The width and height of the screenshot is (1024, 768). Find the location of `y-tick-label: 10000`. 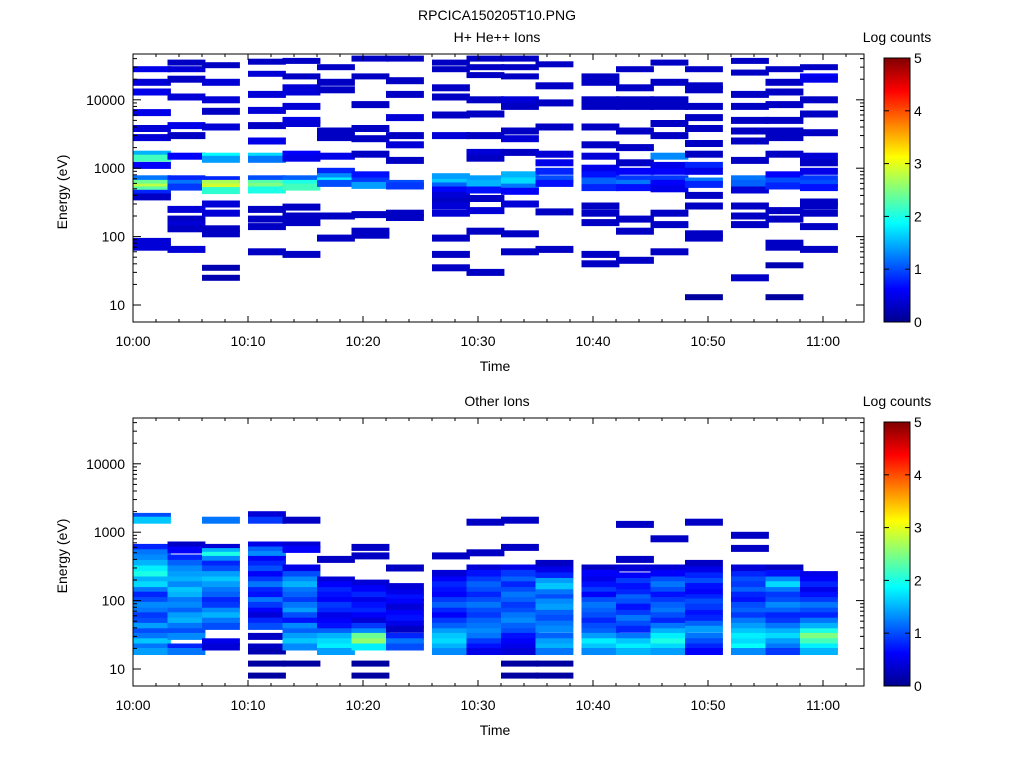

y-tick-label: 10000 is located at coordinates (105, 100).